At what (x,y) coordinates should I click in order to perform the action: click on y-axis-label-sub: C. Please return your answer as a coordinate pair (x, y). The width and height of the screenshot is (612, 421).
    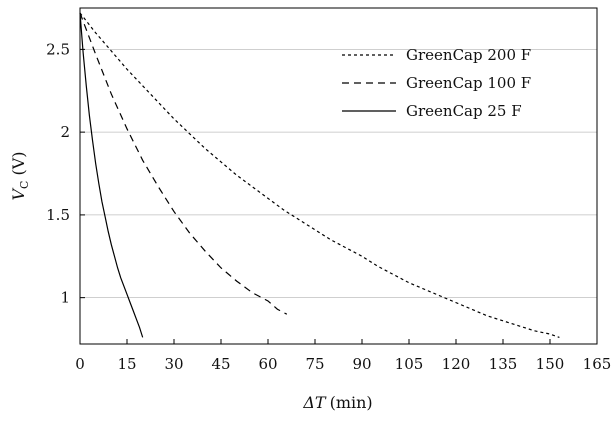
    Looking at the image, I should click on (24, 185).